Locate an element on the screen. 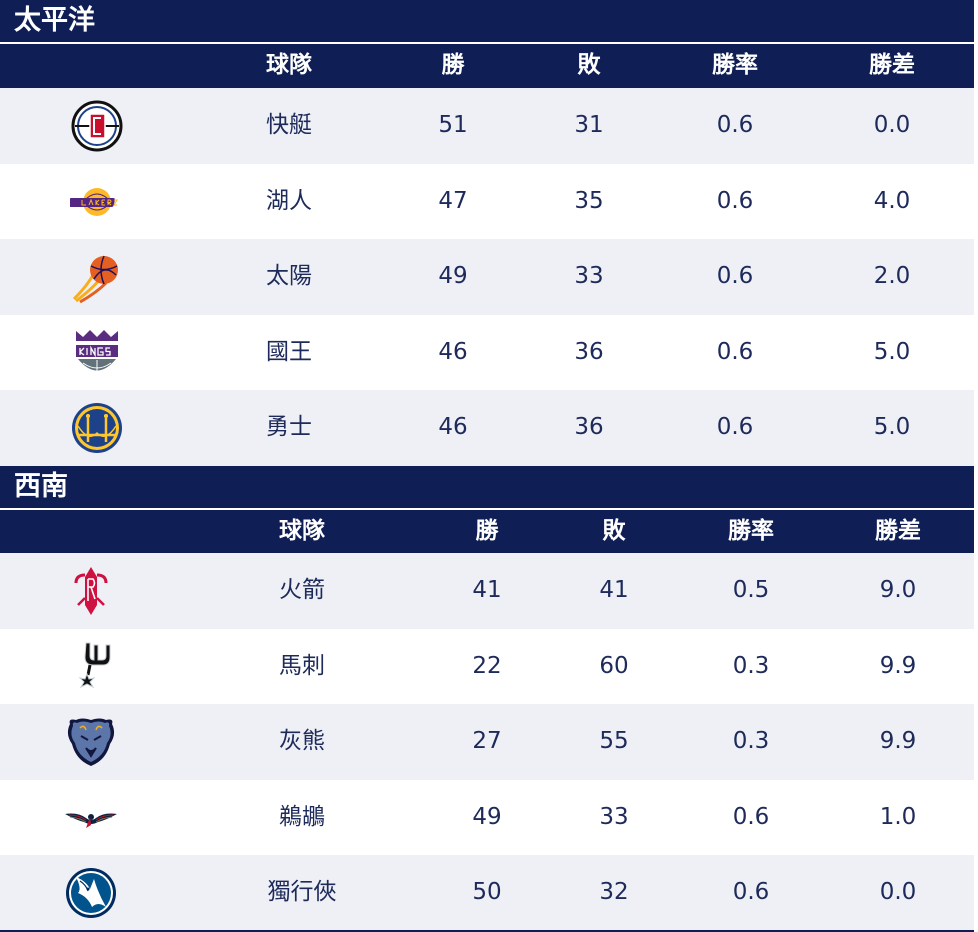 The height and width of the screenshot is (932, 978). pelicans-logo is located at coordinates (91, 820).